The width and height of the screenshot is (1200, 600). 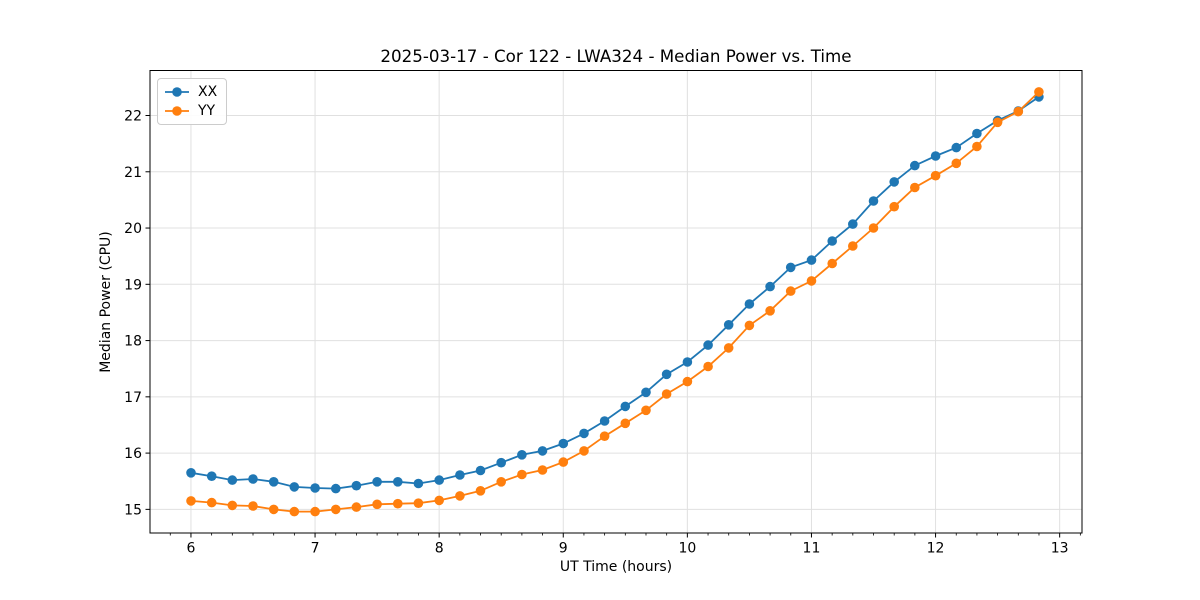 I want to click on y-tick-label: 17, so click(x=133, y=398).